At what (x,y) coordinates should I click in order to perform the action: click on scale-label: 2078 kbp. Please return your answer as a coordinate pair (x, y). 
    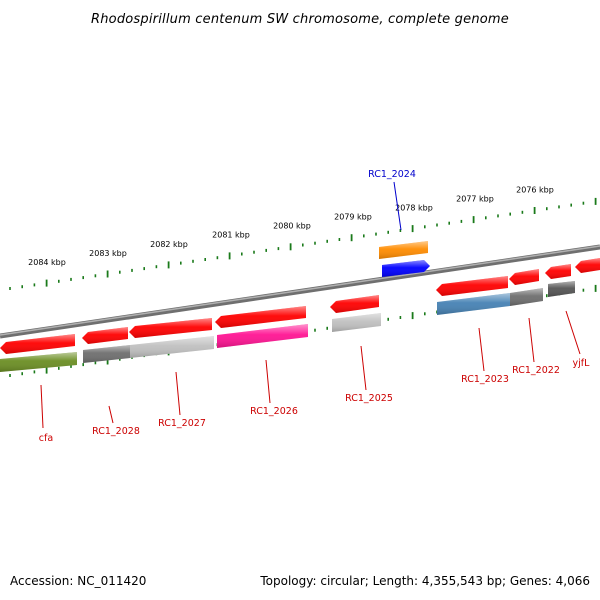
    Looking at the image, I should click on (414, 207).